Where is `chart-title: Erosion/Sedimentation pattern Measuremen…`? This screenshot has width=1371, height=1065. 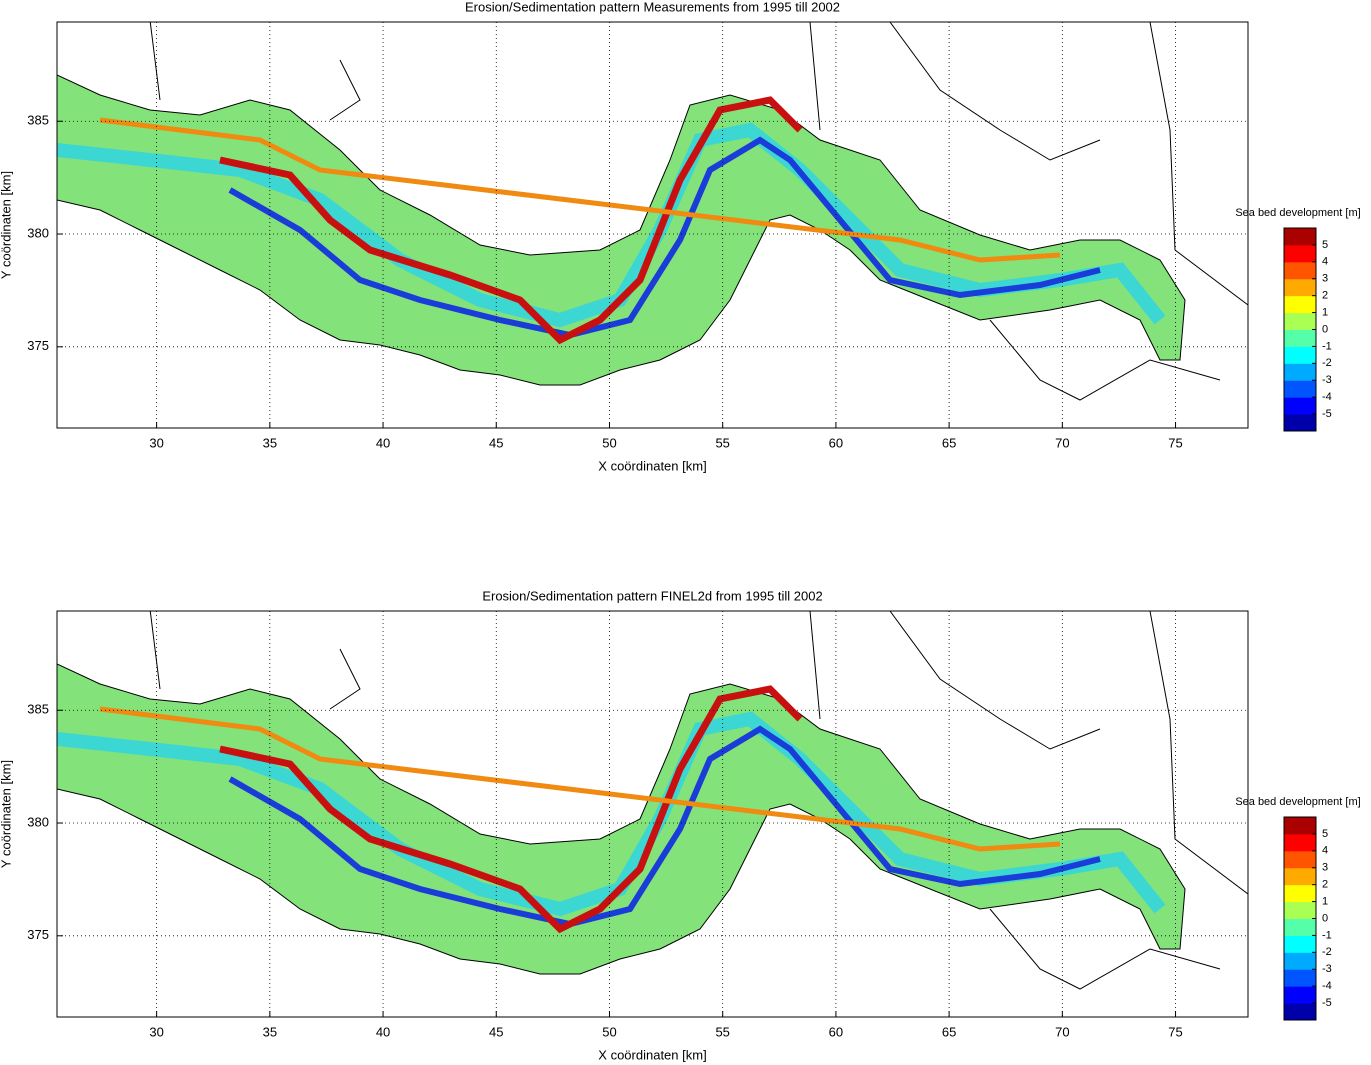
chart-title: Erosion/Sedimentation pattern Measuremen… is located at coordinates (652, 7).